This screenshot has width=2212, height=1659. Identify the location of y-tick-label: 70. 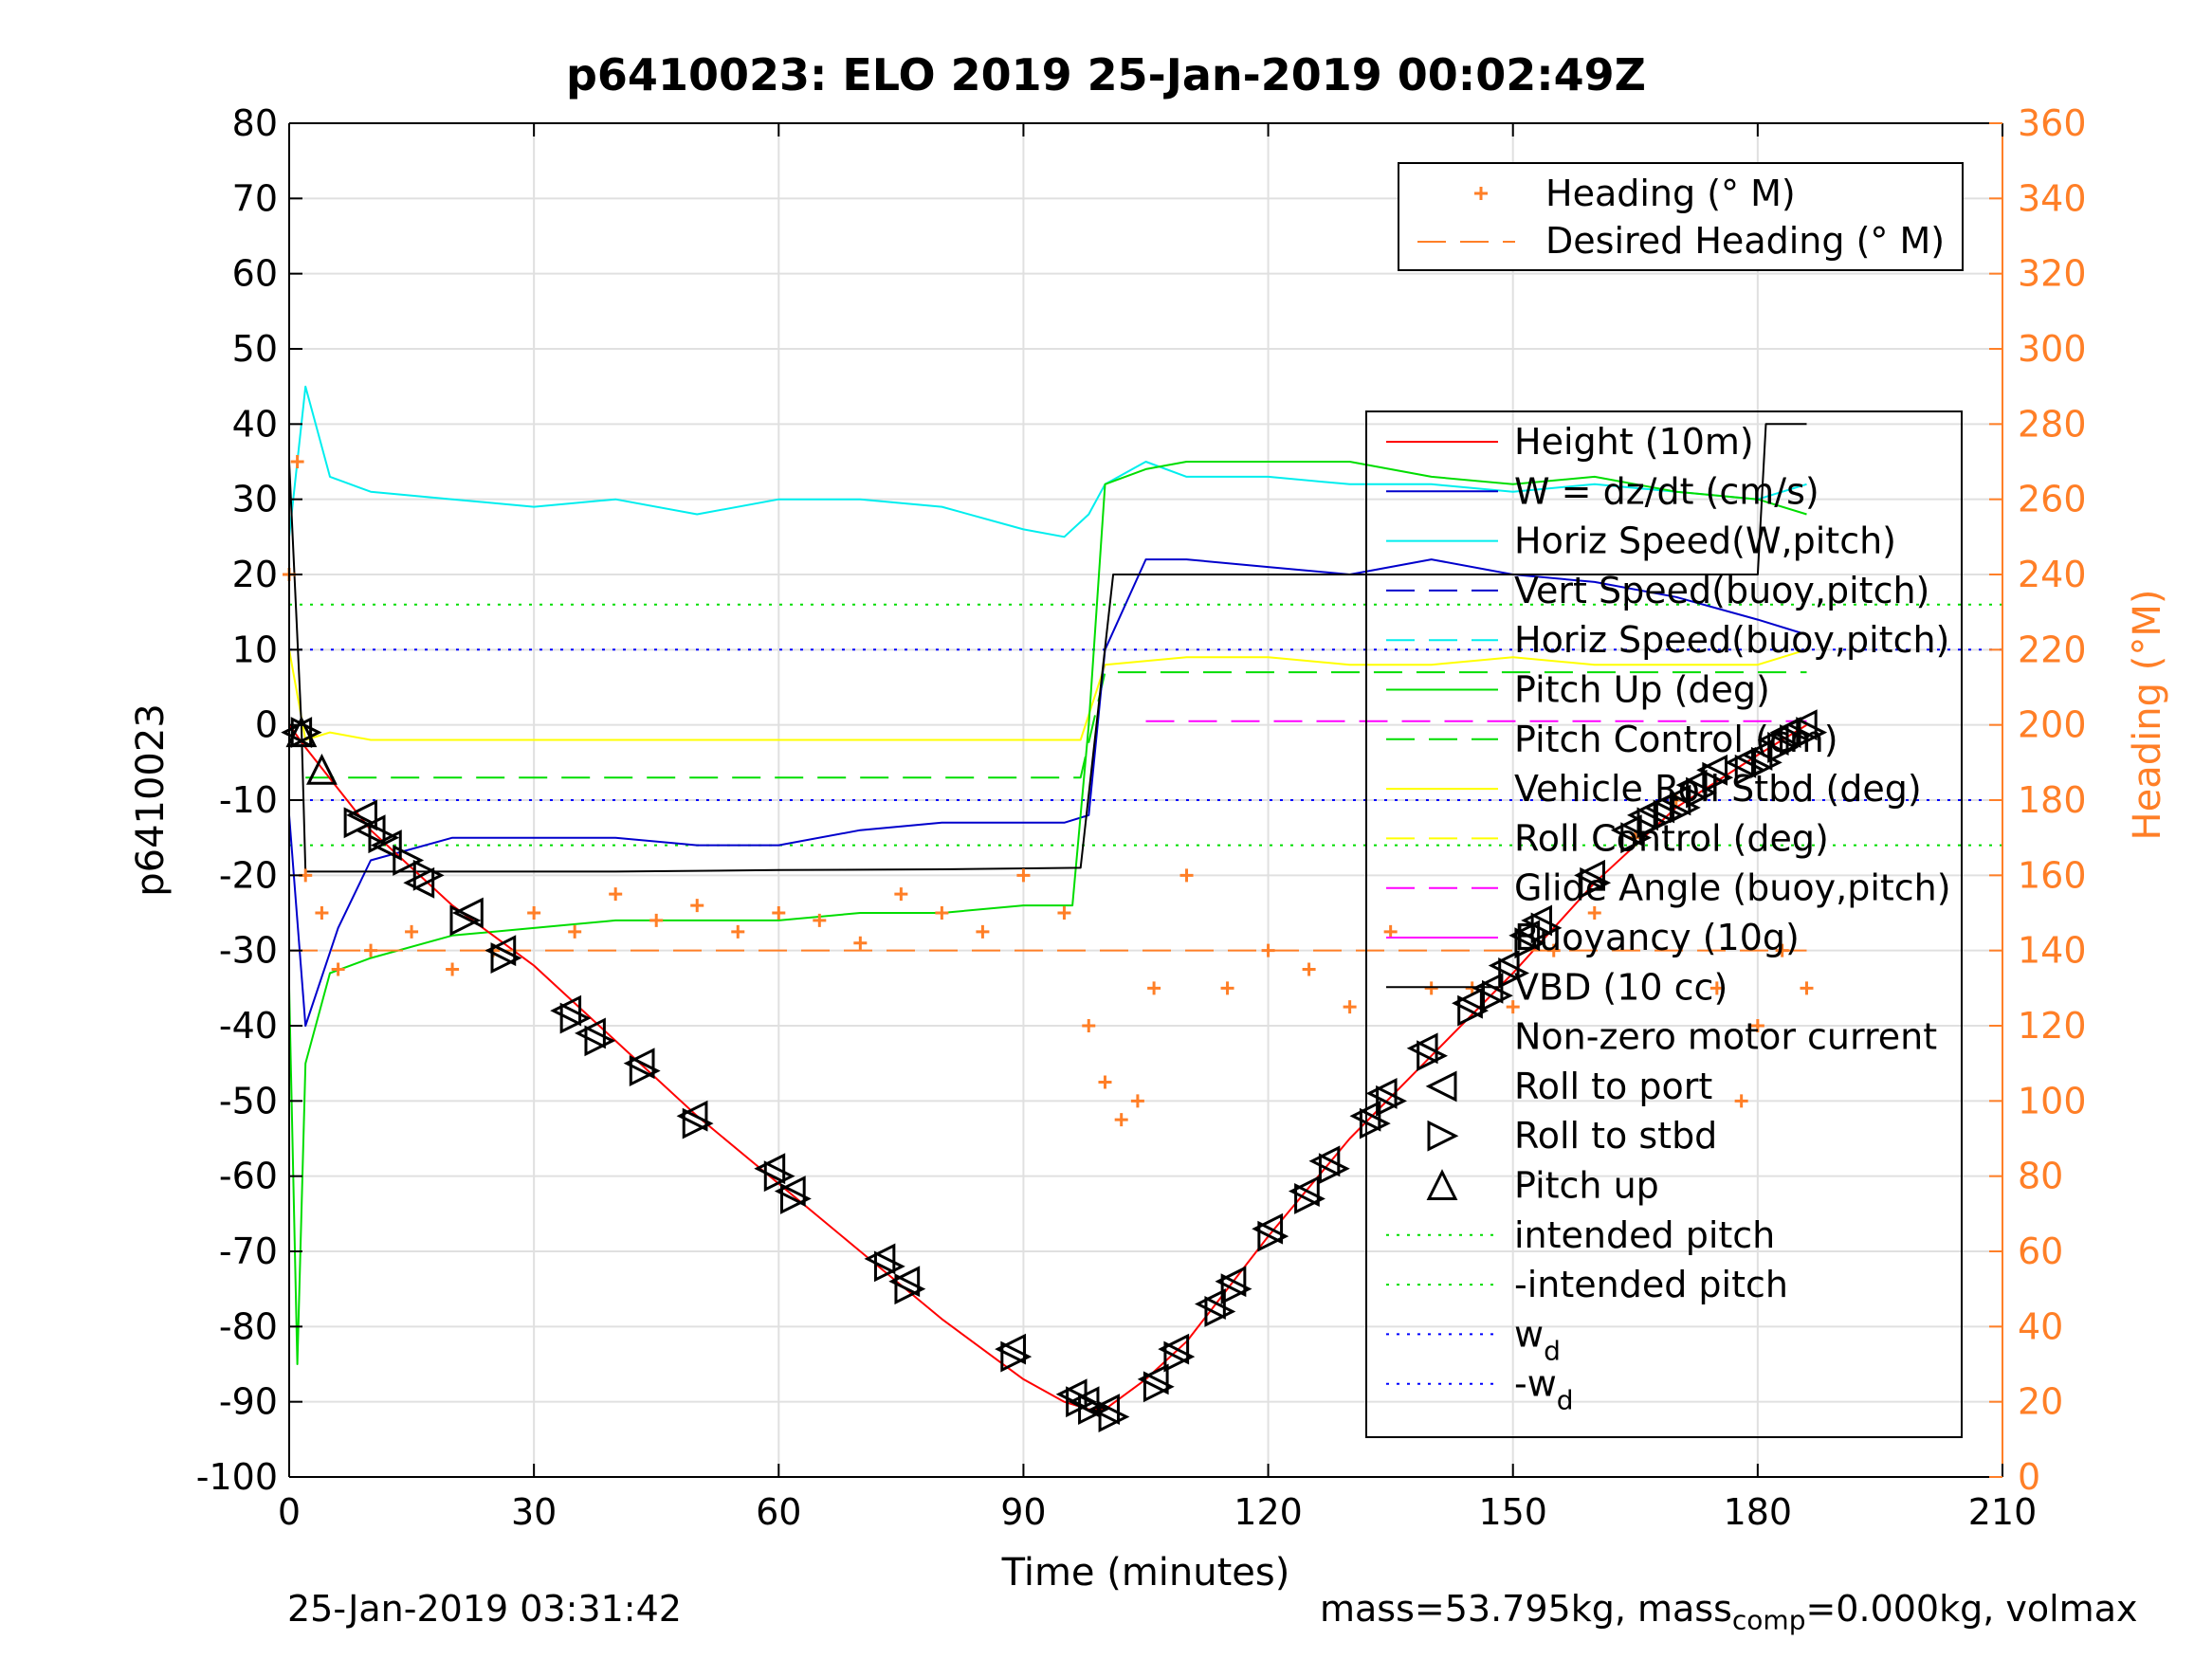
(255, 198).